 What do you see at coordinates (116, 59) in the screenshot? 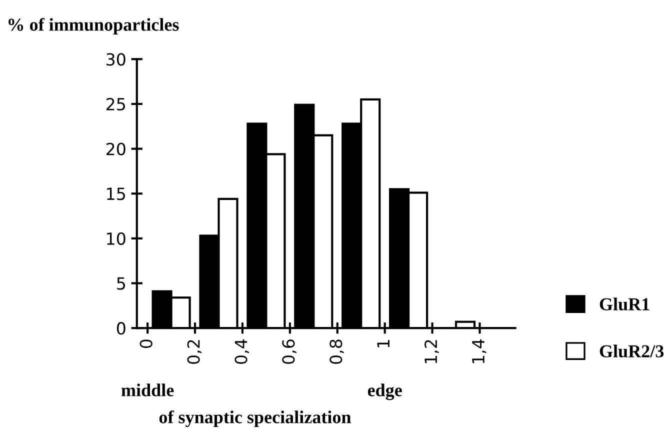
I see `y-tick-label: 30` at bounding box center [116, 59].